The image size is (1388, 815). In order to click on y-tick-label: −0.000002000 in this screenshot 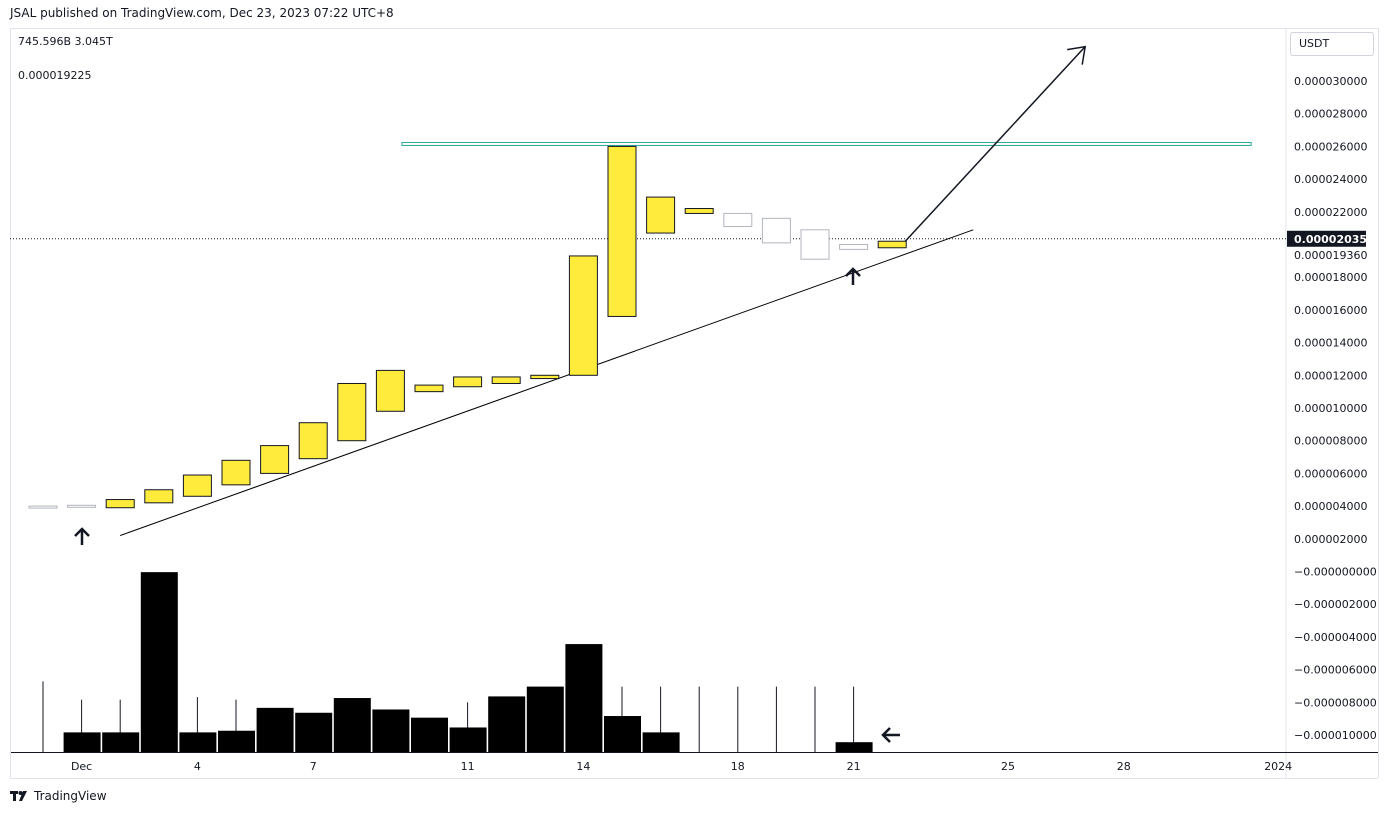, I will do `click(1335, 604)`.